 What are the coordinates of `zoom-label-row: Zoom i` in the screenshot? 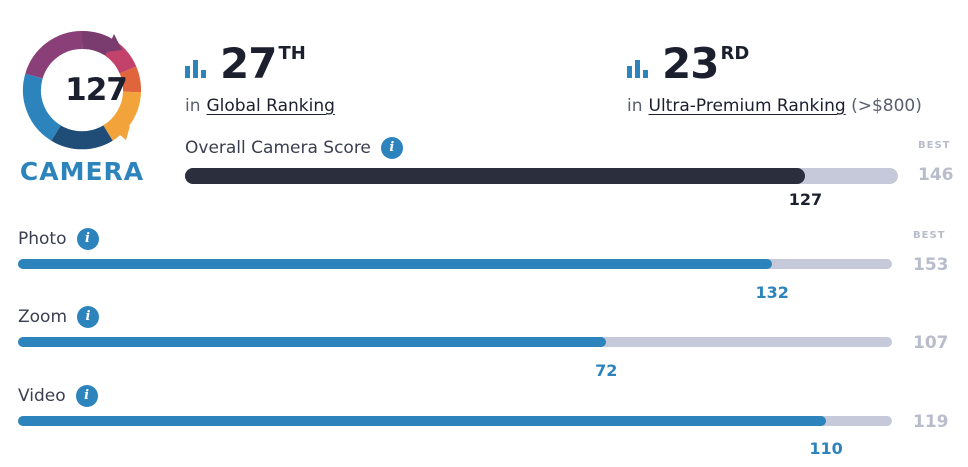 It's located at (59, 317).